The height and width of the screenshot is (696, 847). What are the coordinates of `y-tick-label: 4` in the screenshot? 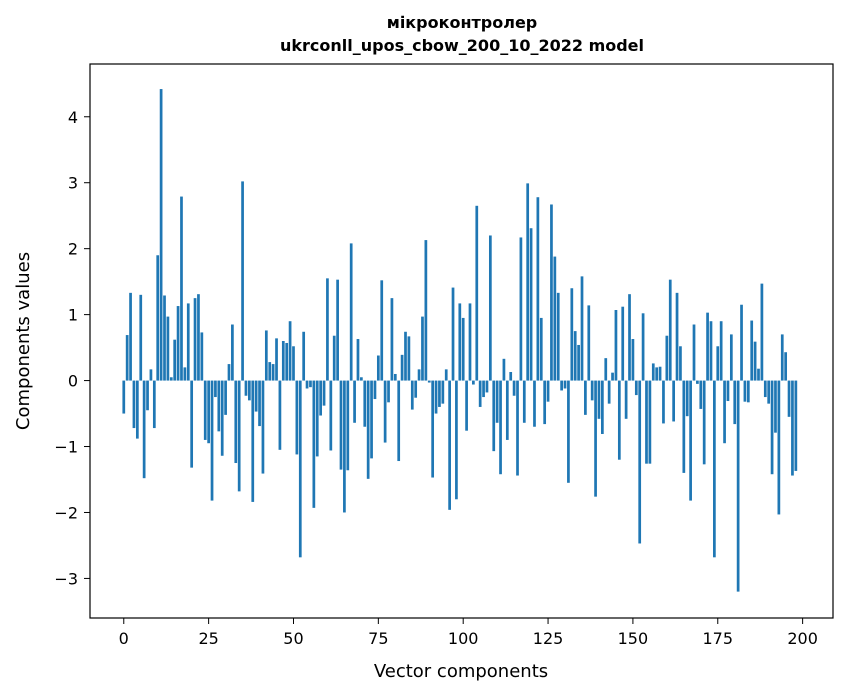 It's located at (73, 117).